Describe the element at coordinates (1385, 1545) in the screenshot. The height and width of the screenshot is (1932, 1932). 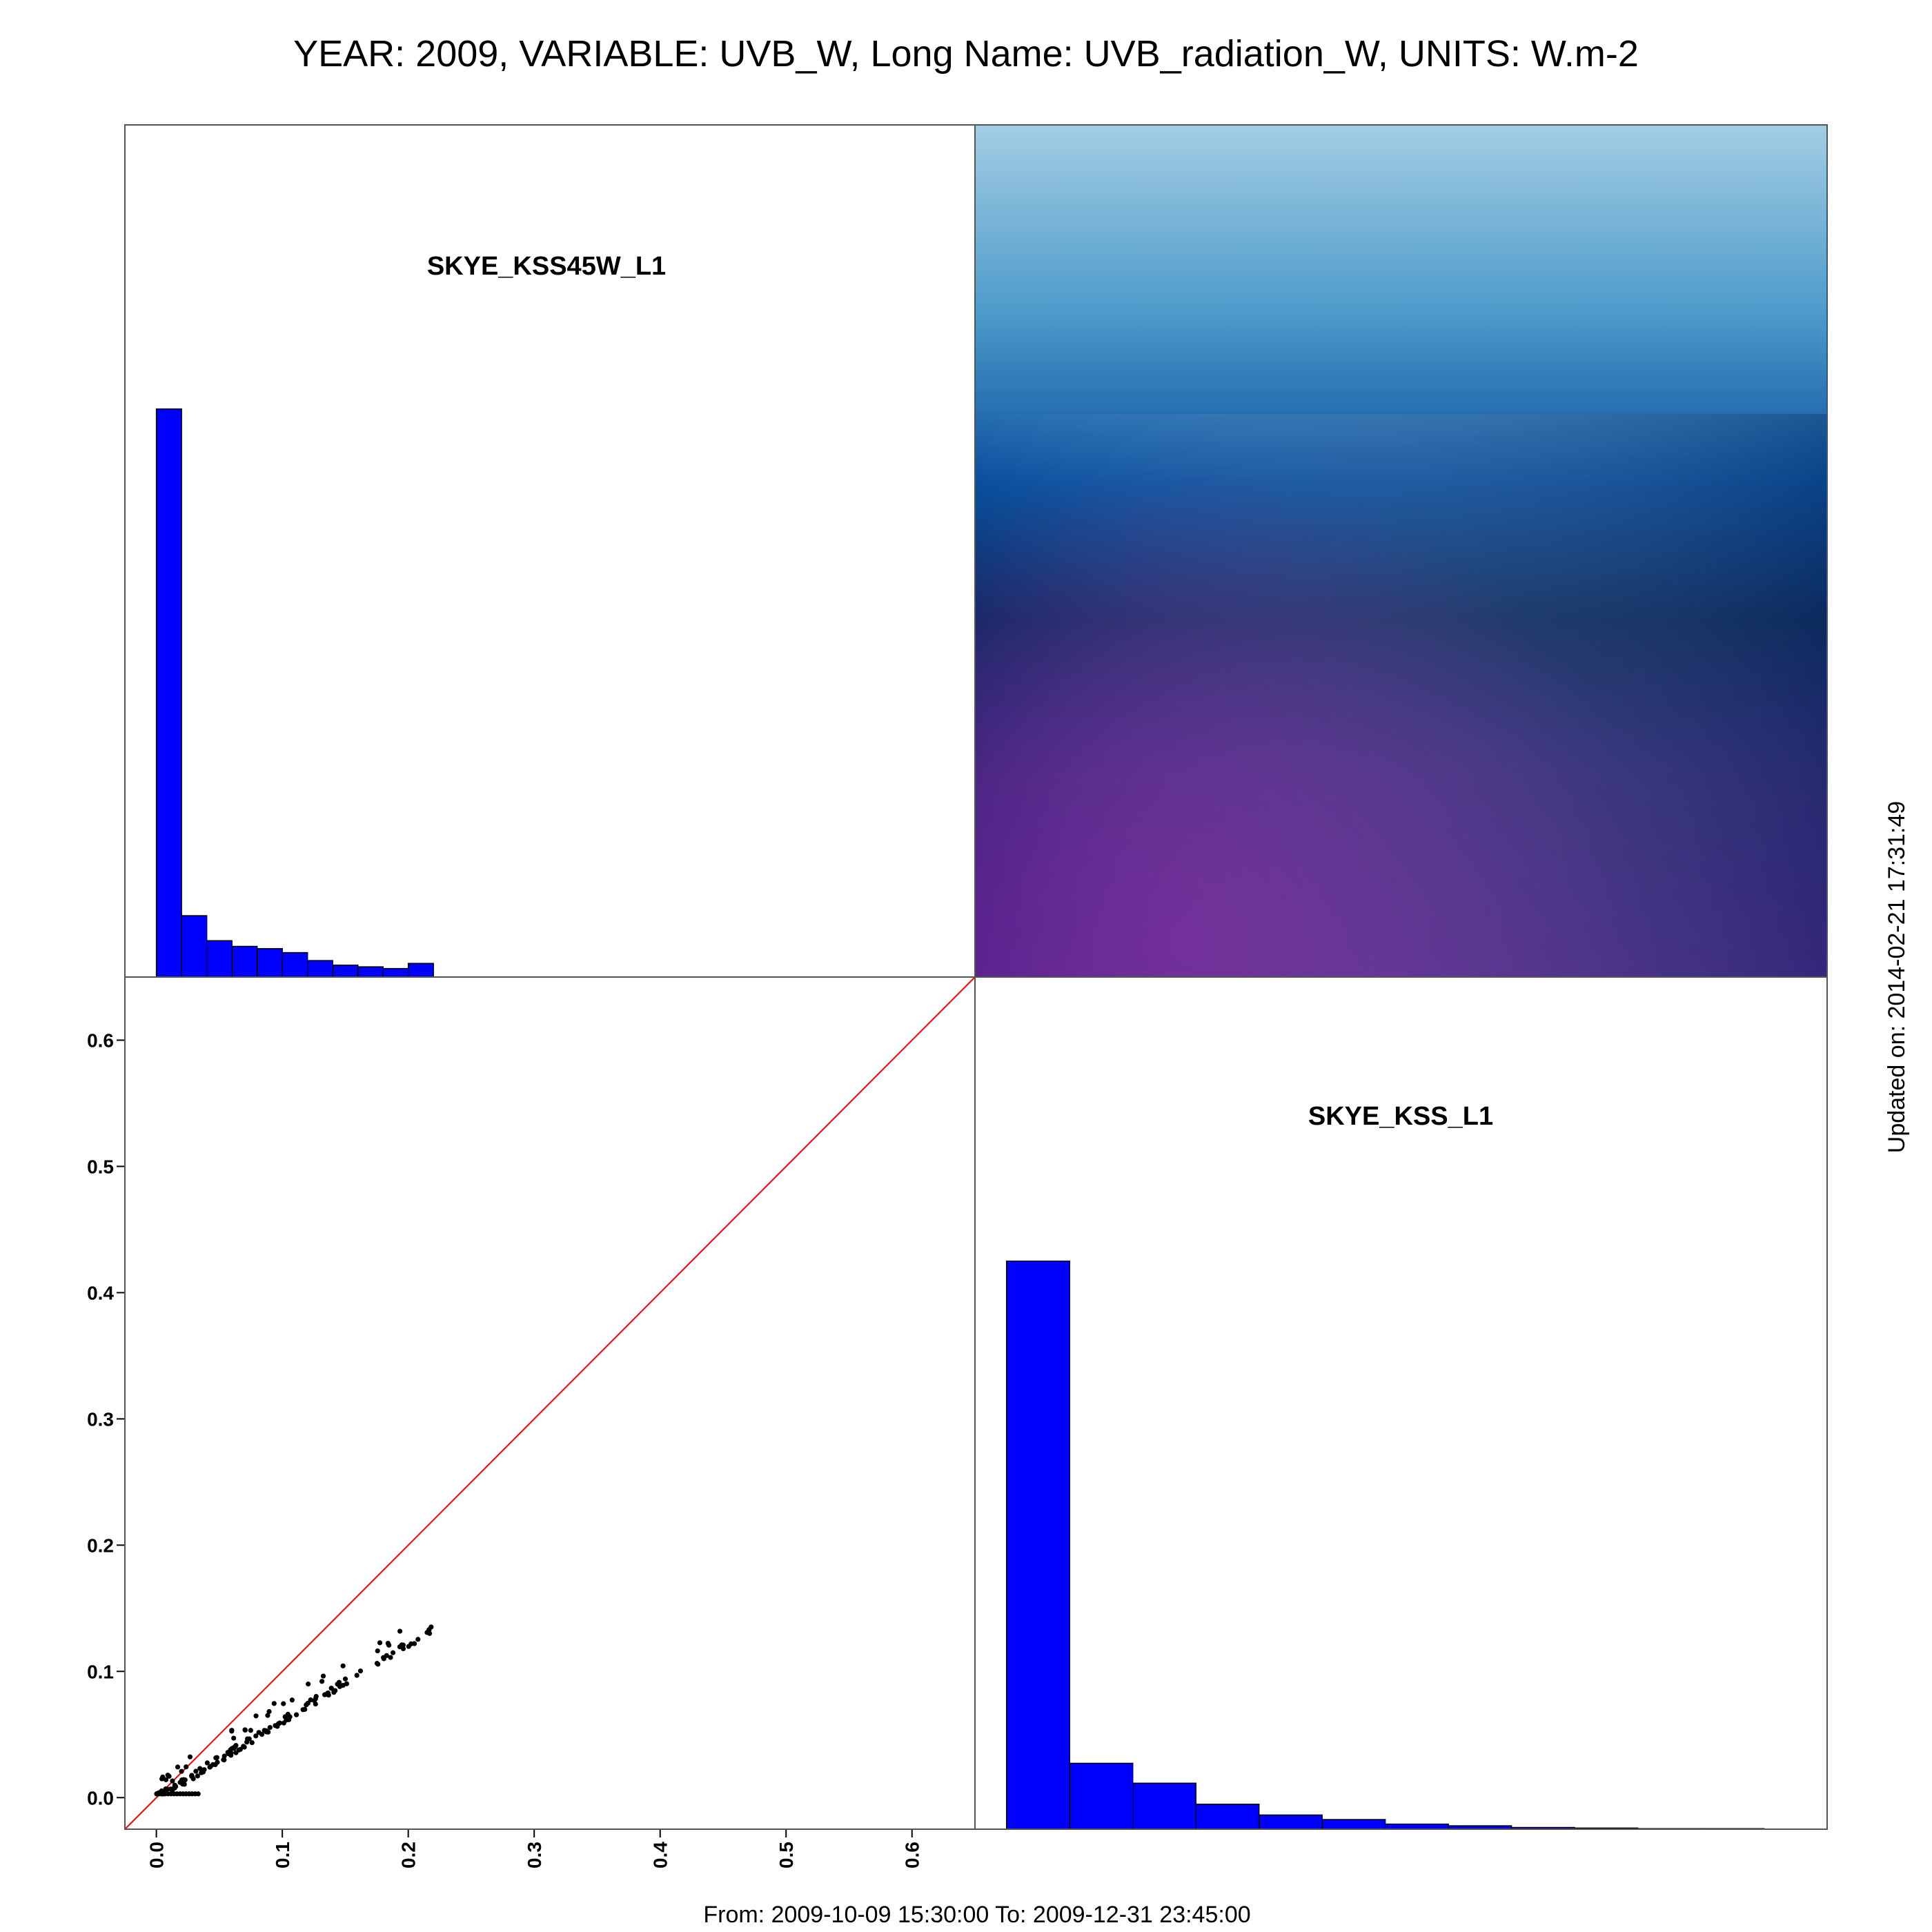
I see `histogram-bars-kss` at that location.